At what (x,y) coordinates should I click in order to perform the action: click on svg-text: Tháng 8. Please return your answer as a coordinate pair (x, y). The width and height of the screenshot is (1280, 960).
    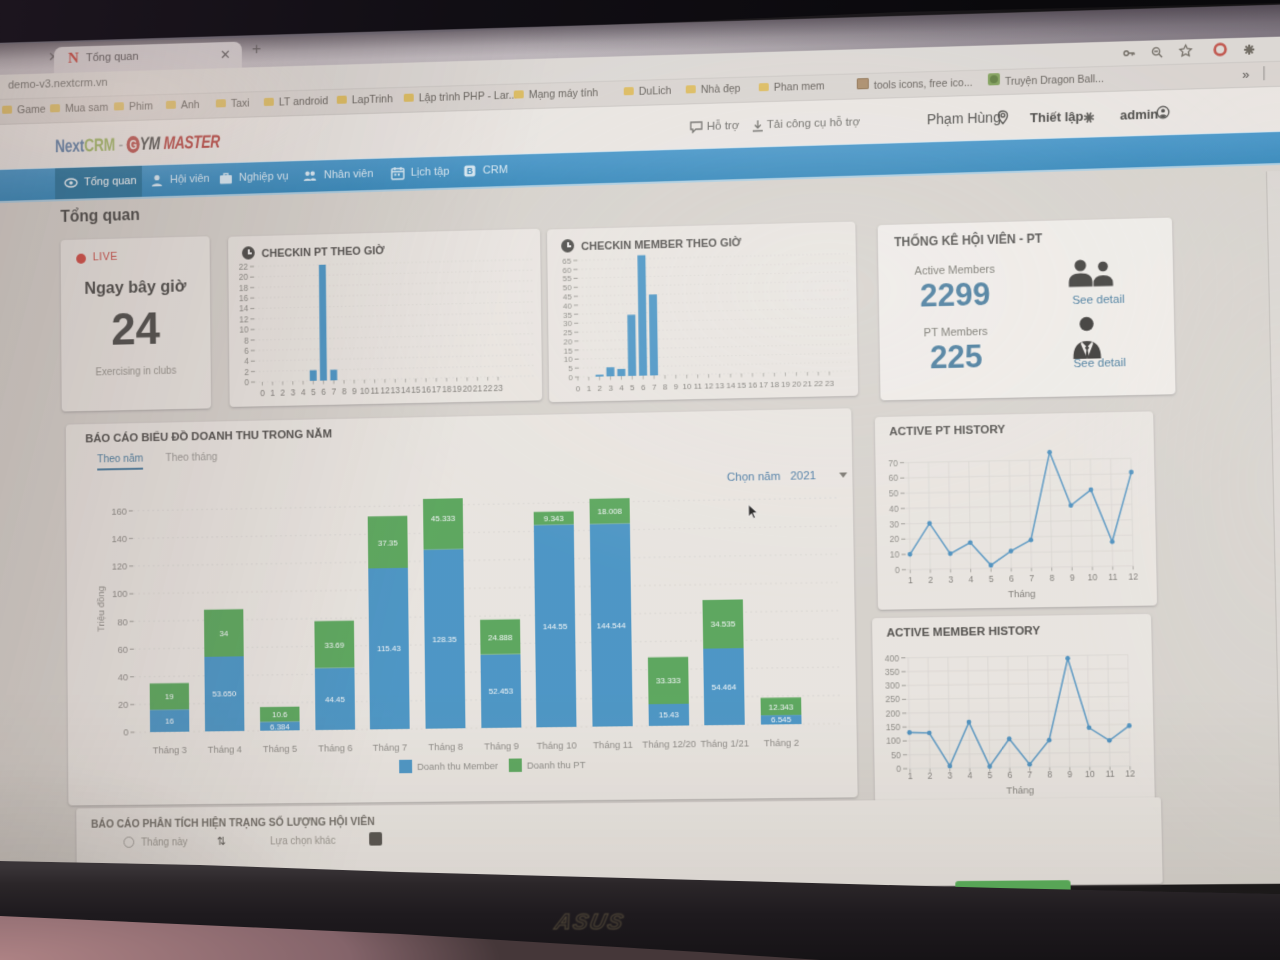
    Looking at the image, I should click on (445, 747).